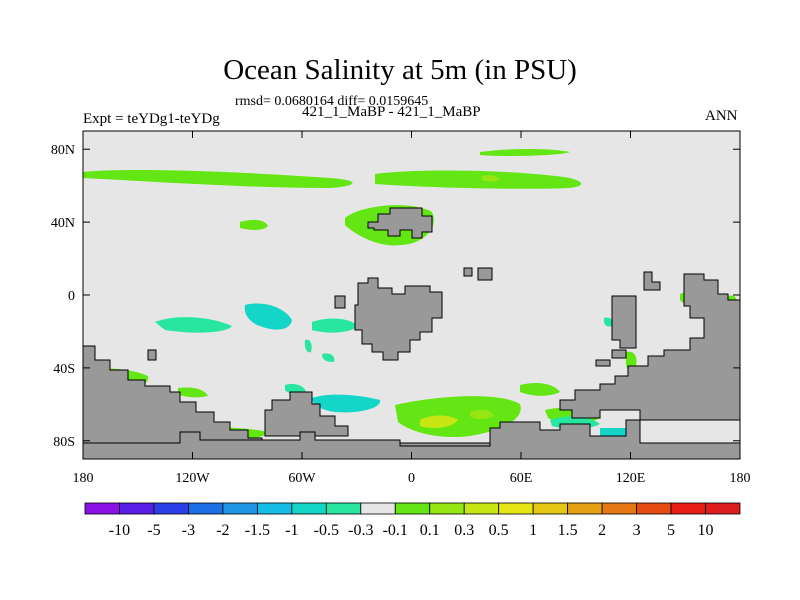 The height and width of the screenshot is (600, 800). Describe the element at coordinates (499, 530) in the screenshot. I see `colorbar-level-label: 0.5` at that location.